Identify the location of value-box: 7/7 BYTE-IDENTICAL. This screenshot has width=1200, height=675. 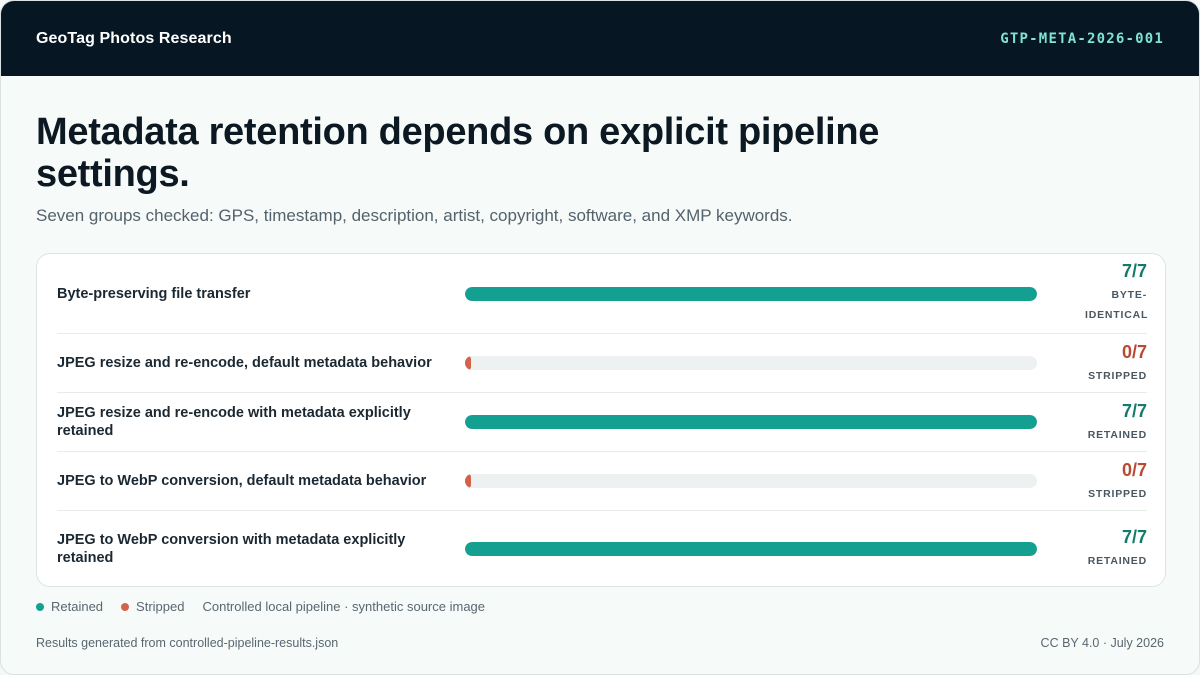
(1102, 292).